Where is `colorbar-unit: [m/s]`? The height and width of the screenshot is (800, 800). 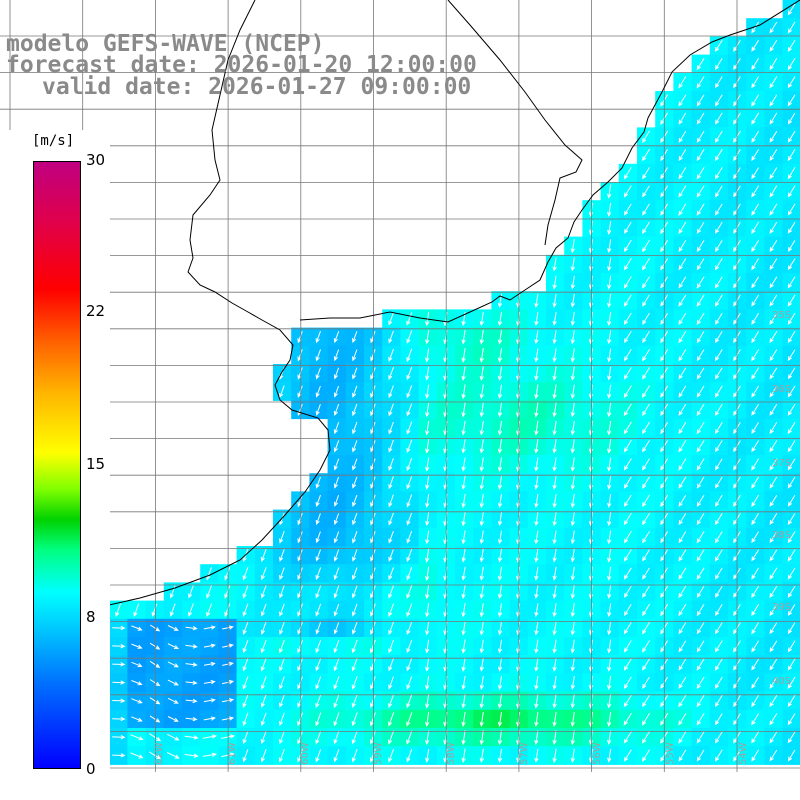 colorbar-unit: [m/s] is located at coordinates (53, 141).